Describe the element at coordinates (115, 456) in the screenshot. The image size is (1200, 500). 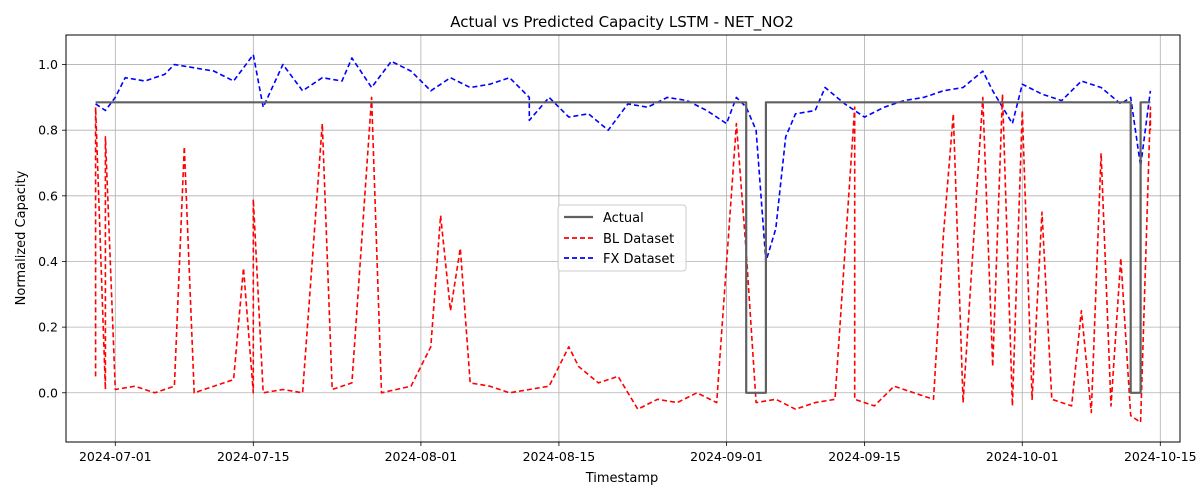
I see `x-tick-label: 2024-07-01` at that location.